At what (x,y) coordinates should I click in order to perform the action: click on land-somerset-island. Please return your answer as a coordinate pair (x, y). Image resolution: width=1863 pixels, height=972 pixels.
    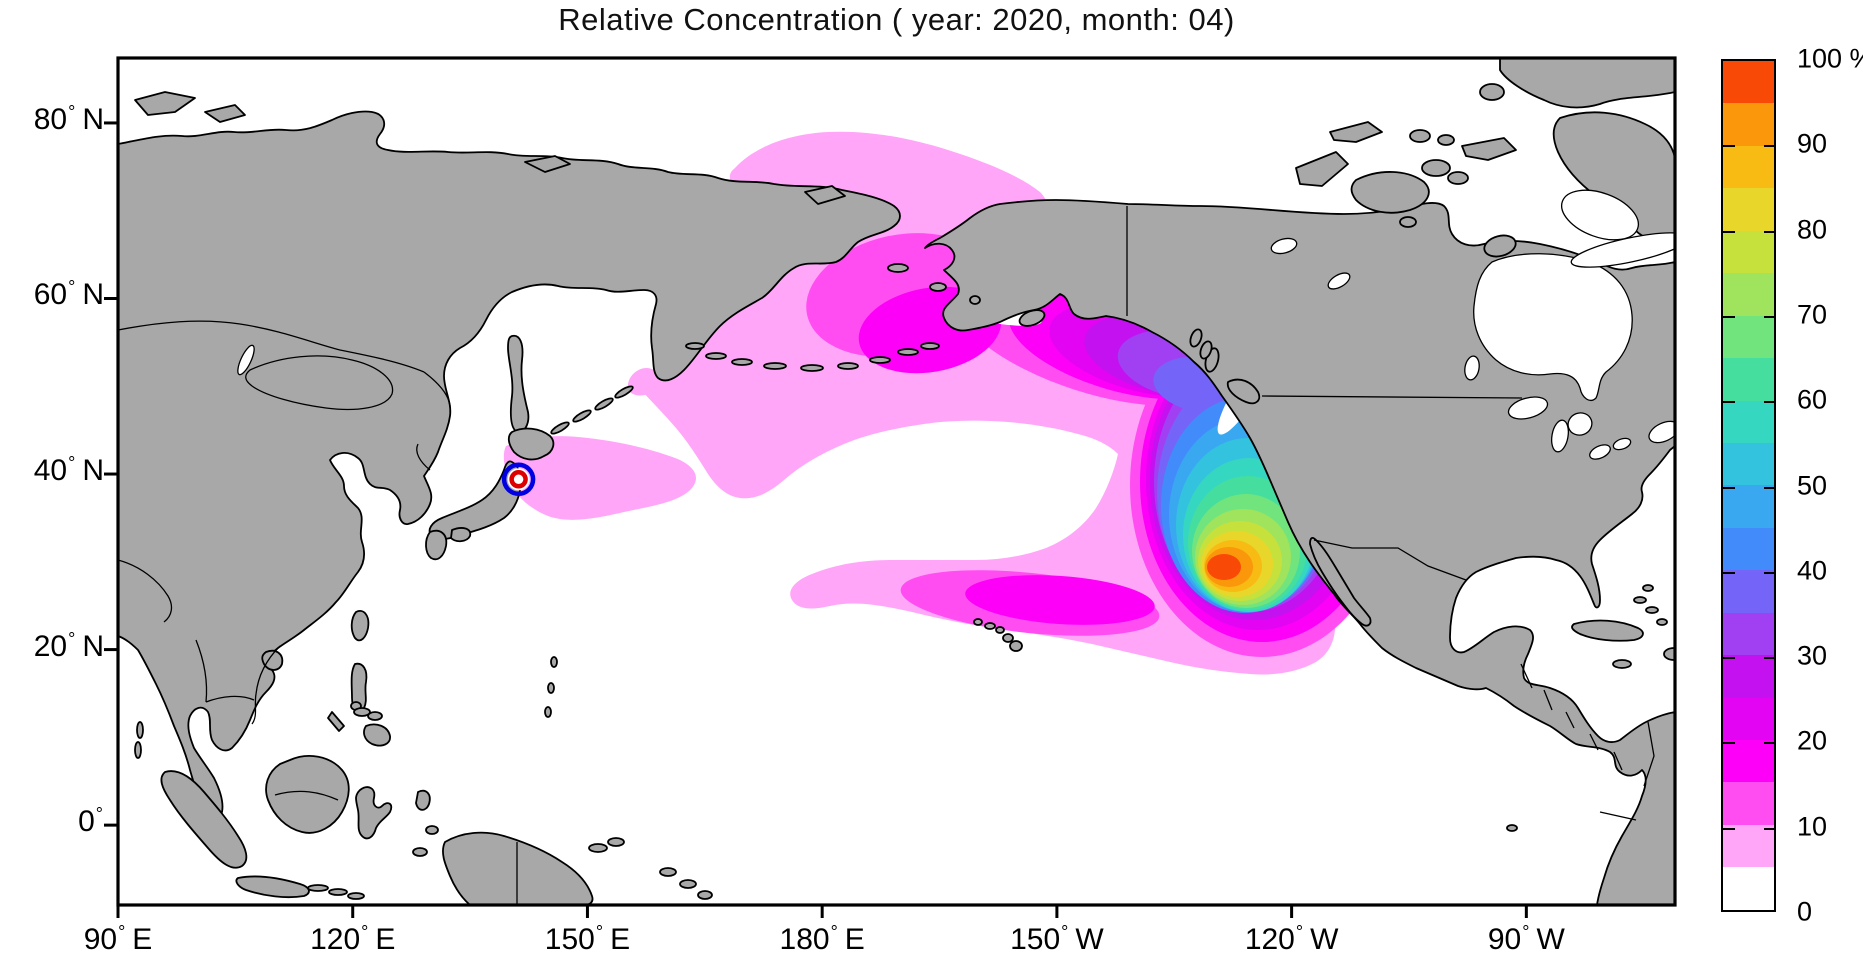
    Looking at the image, I should click on (1436, 168).